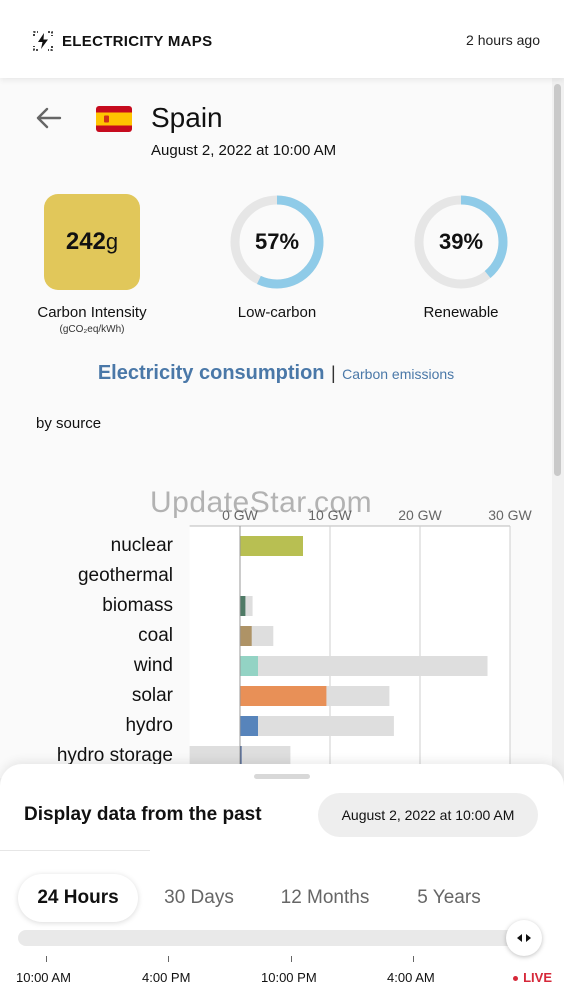 The height and width of the screenshot is (1004, 564). What do you see at coordinates (85, 241) in the screenshot?
I see `carbon-intensity-value: 242` at bounding box center [85, 241].